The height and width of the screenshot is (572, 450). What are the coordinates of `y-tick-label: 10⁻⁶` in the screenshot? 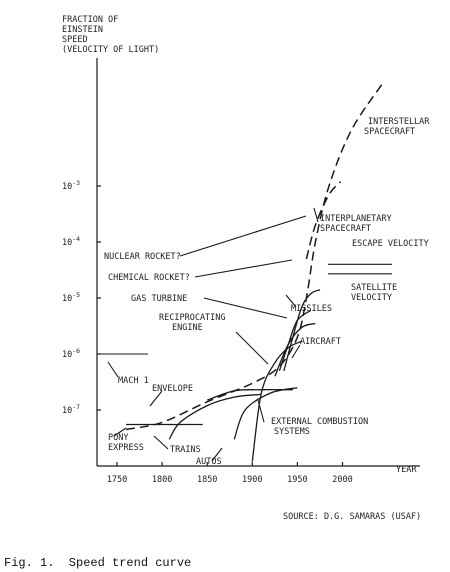 It's located at (71, 353).